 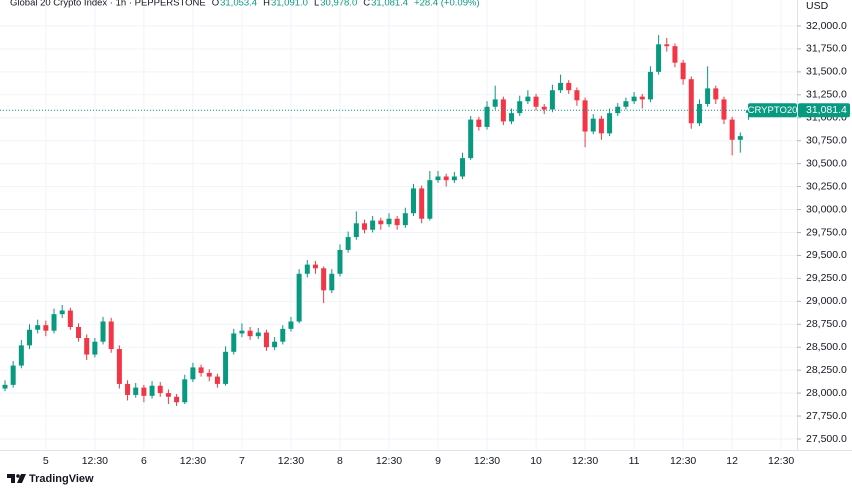 I want to click on symbol-badge: CRYPTO20, so click(x=773, y=110).